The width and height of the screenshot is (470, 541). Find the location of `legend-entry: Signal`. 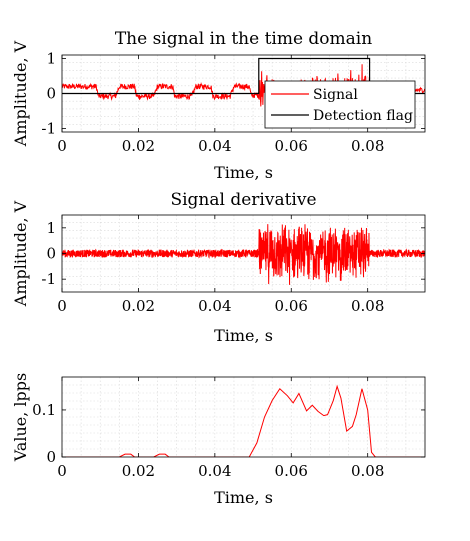

legend-entry: Signal is located at coordinates (335, 95).